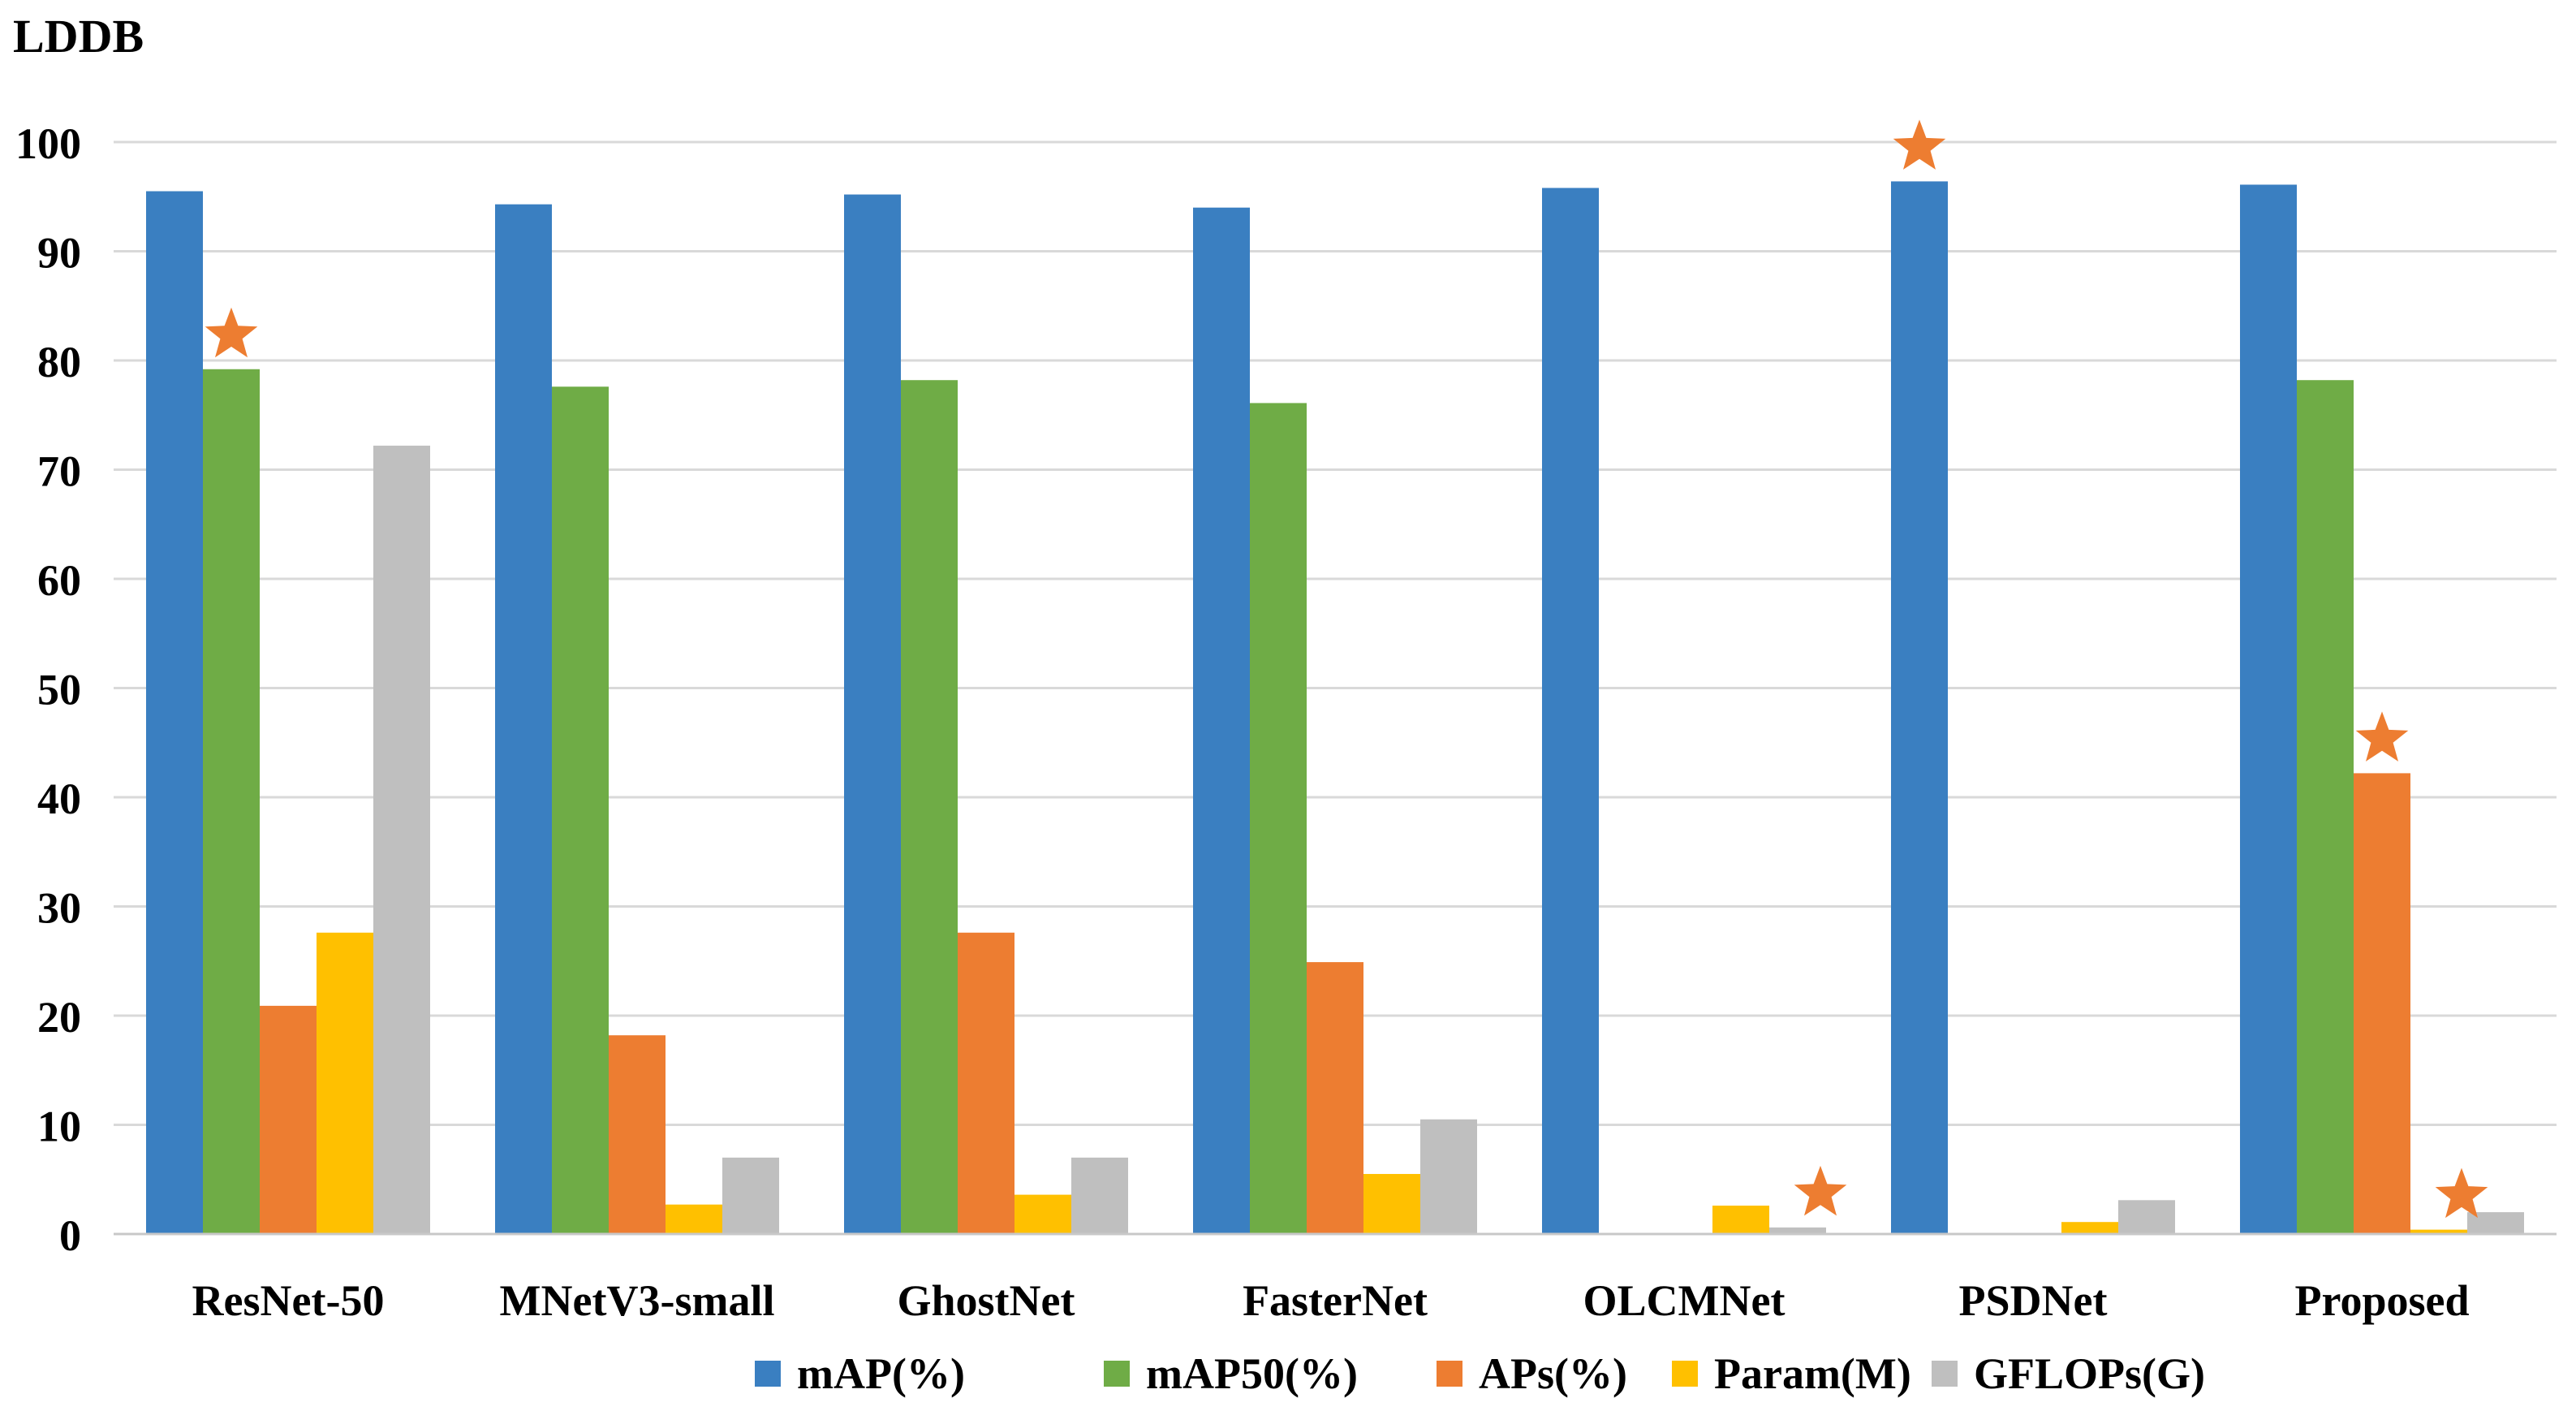 This screenshot has height=1424, width=2576. I want to click on legend-label: GFLOPs(G), so click(2089, 1373).